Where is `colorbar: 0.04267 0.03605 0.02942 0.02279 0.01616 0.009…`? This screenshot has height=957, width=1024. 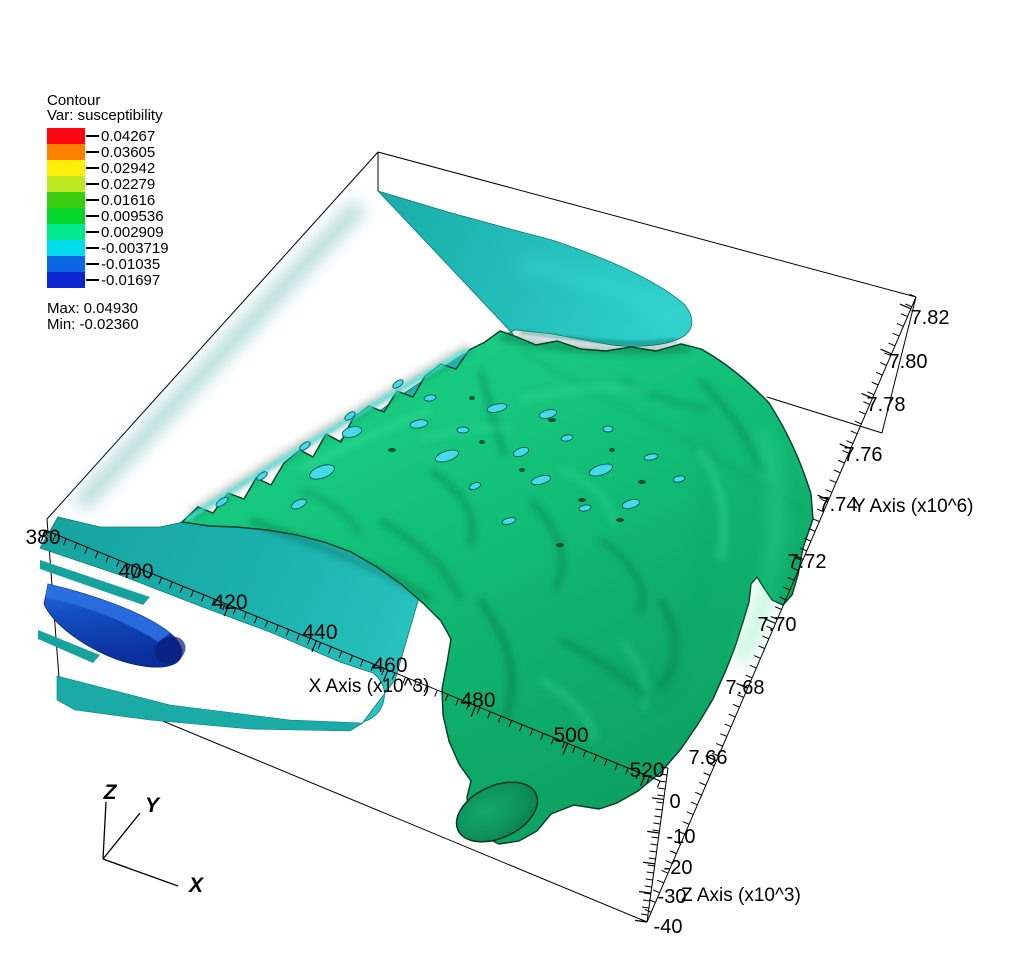 colorbar: 0.04267 0.03605 0.02942 0.02279 0.01616 0.009… is located at coordinates (108, 208).